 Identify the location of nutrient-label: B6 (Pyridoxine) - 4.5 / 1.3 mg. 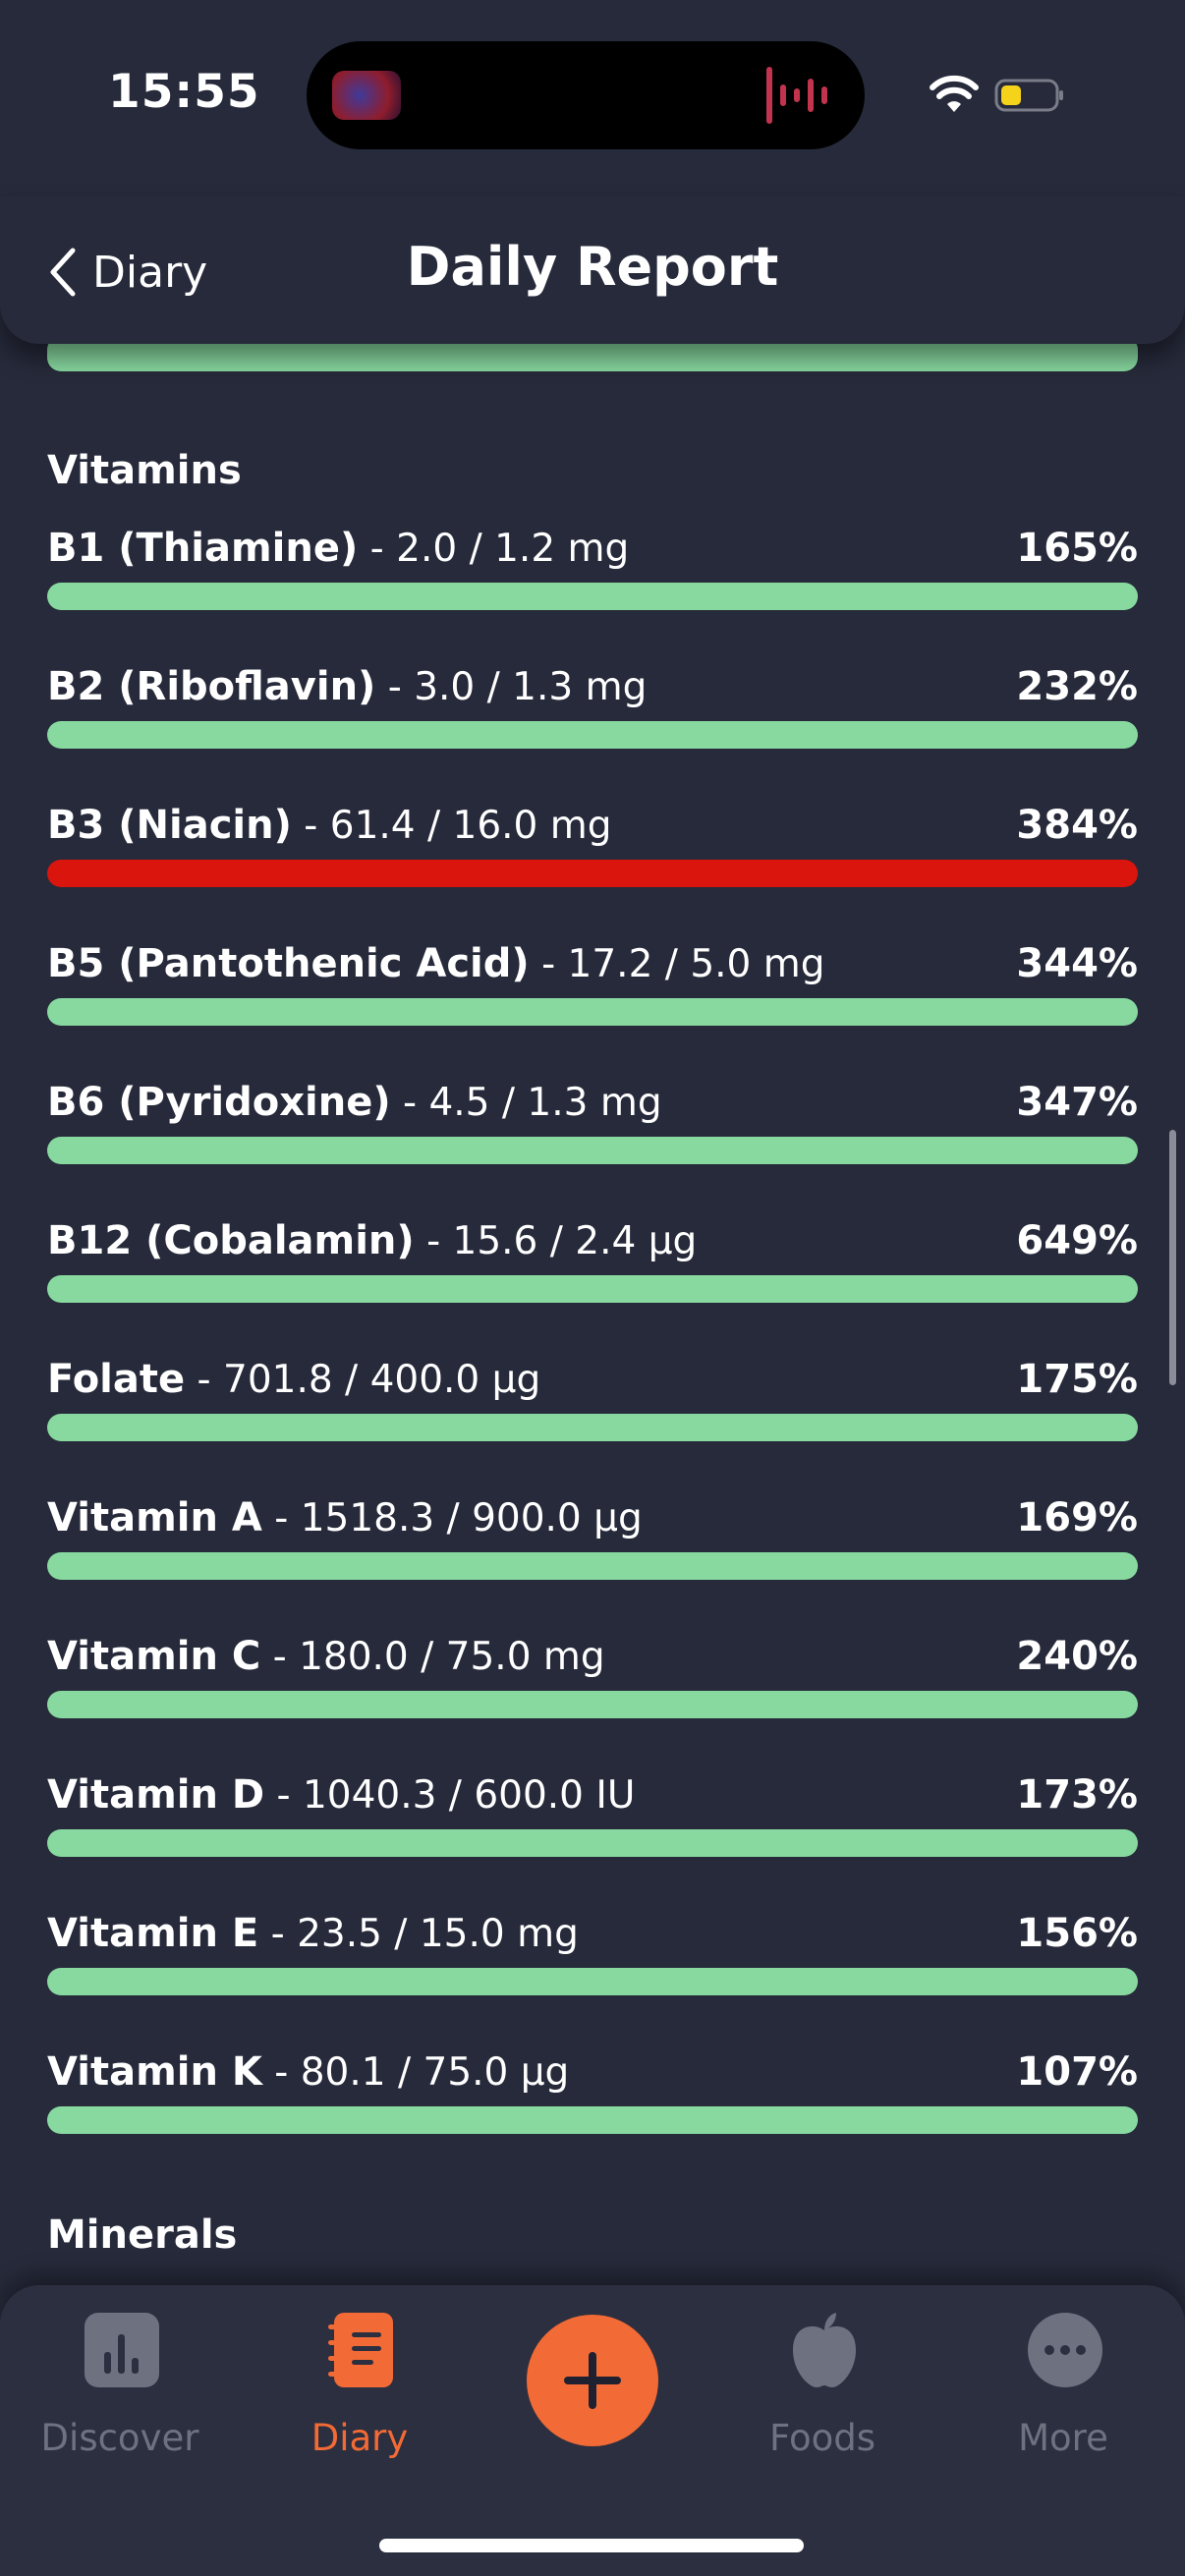
(354, 1102).